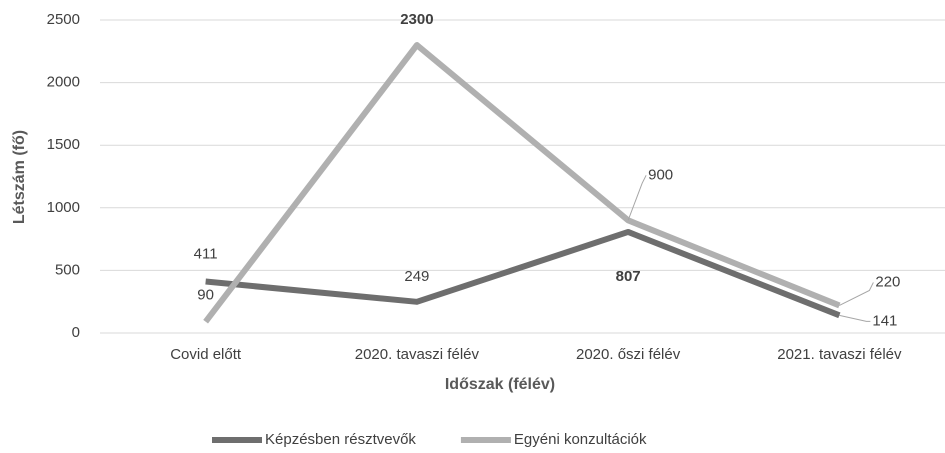 Image resolution: width=945 pixels, height=453 pixels. Describe the element at coordinates (500, 384) in the screenshot. I see `x-axis-title: Időszak (félév)` at that location.